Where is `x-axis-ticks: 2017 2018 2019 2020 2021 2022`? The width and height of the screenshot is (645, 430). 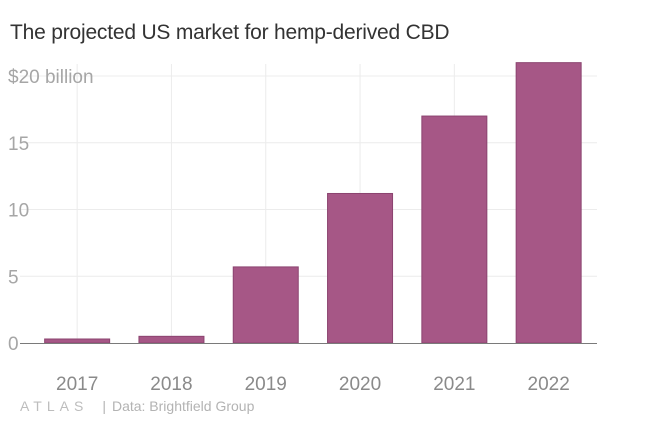 x-axis-ticks: 2017 2018 2019 2020 2021 2022 is located at coordinates (313, 384).